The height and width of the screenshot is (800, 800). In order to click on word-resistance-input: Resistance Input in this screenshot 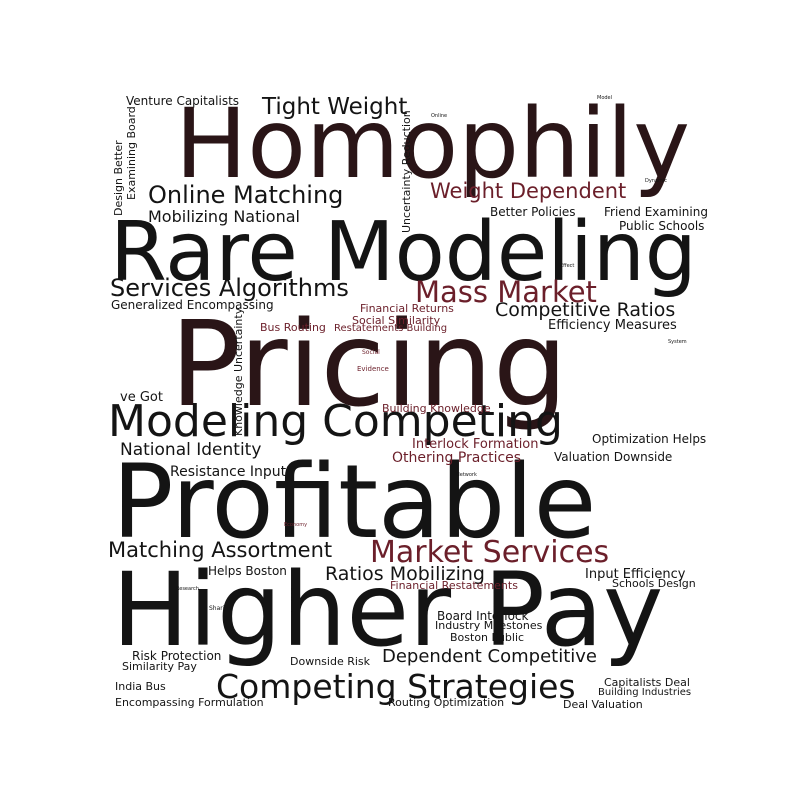, I will do `click(228, 472)`.